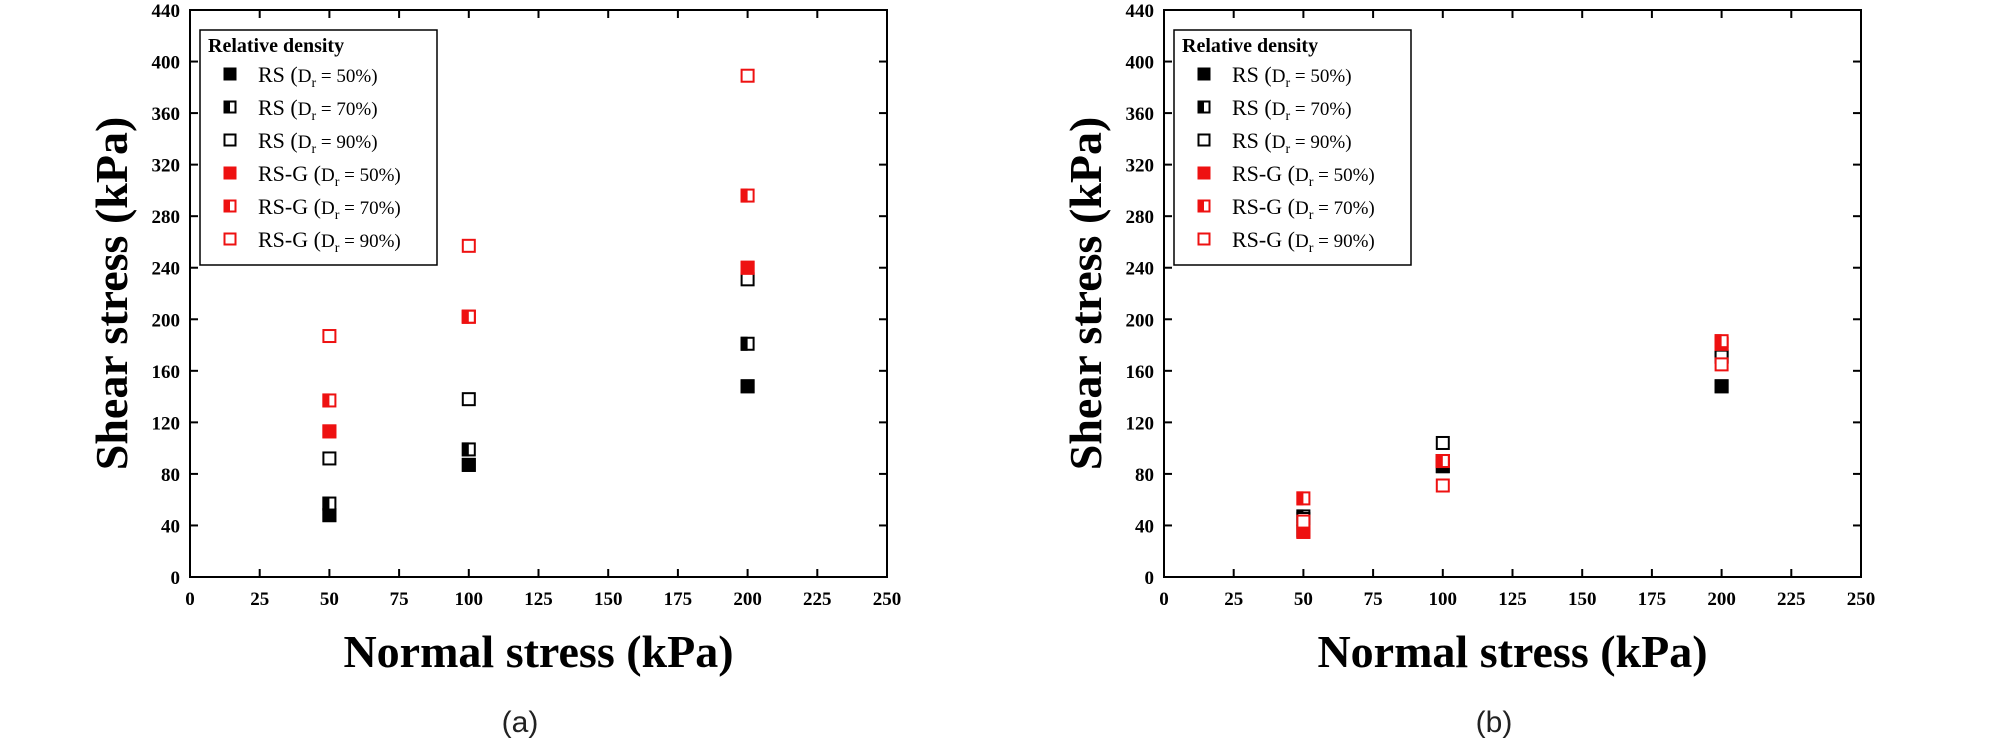 This screenshot has width=2008, height=745. Describe the element at coordinates (1140, 166) in the screenshot. I see `y-tick-label-b: 320` at that location.